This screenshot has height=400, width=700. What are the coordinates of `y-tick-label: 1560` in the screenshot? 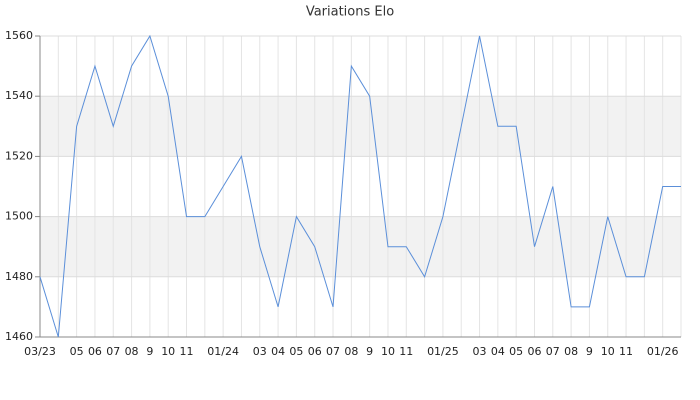 It's located at (19, 35).